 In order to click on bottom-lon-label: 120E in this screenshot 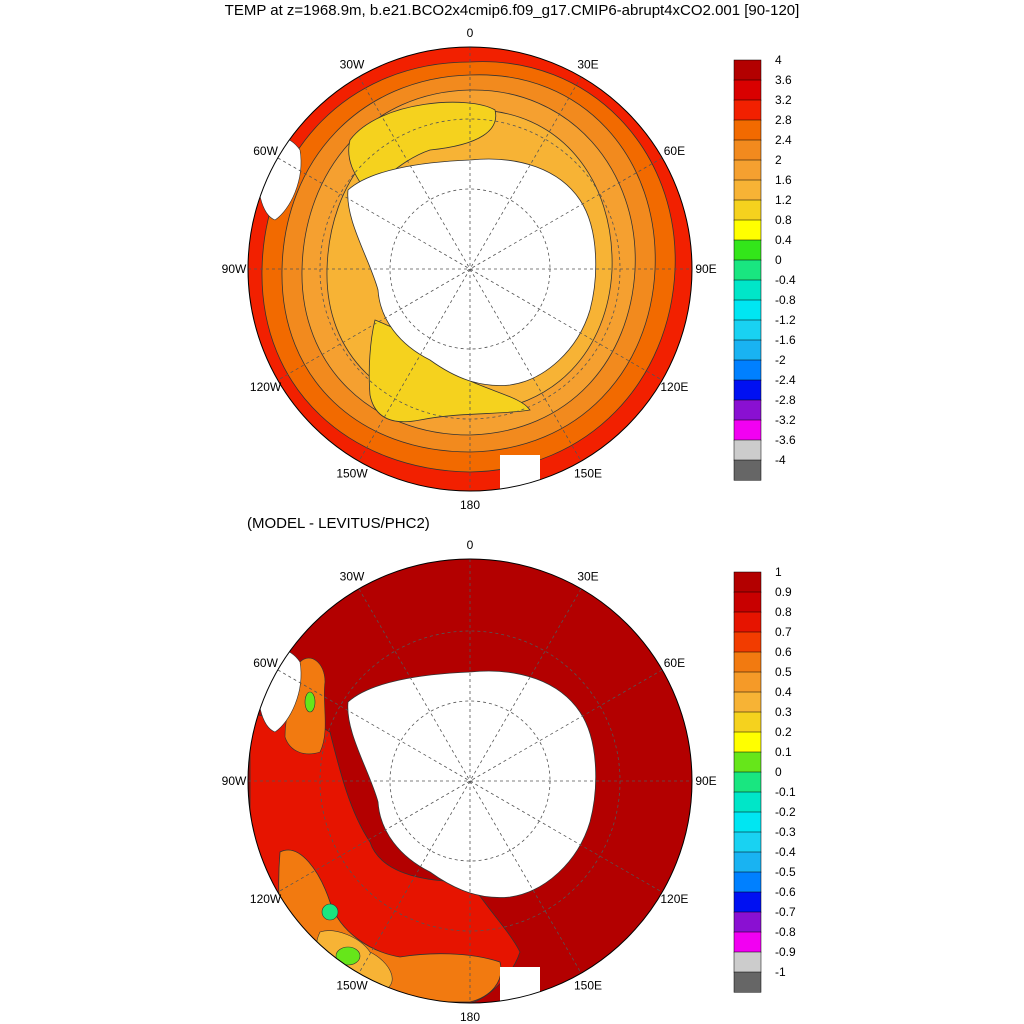, I will do `click(674, 899)`.